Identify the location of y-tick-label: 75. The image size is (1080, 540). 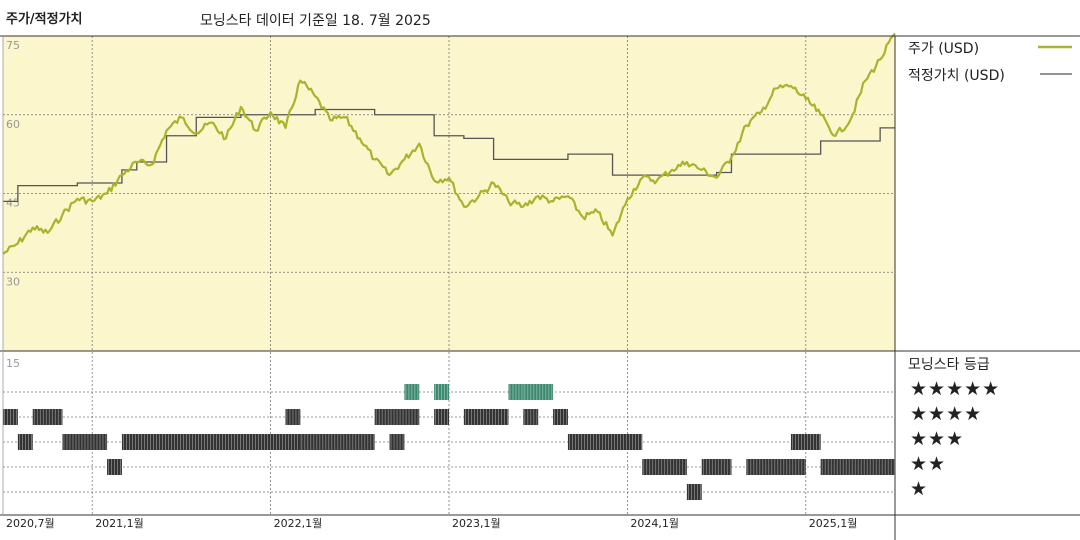
(13, 45).